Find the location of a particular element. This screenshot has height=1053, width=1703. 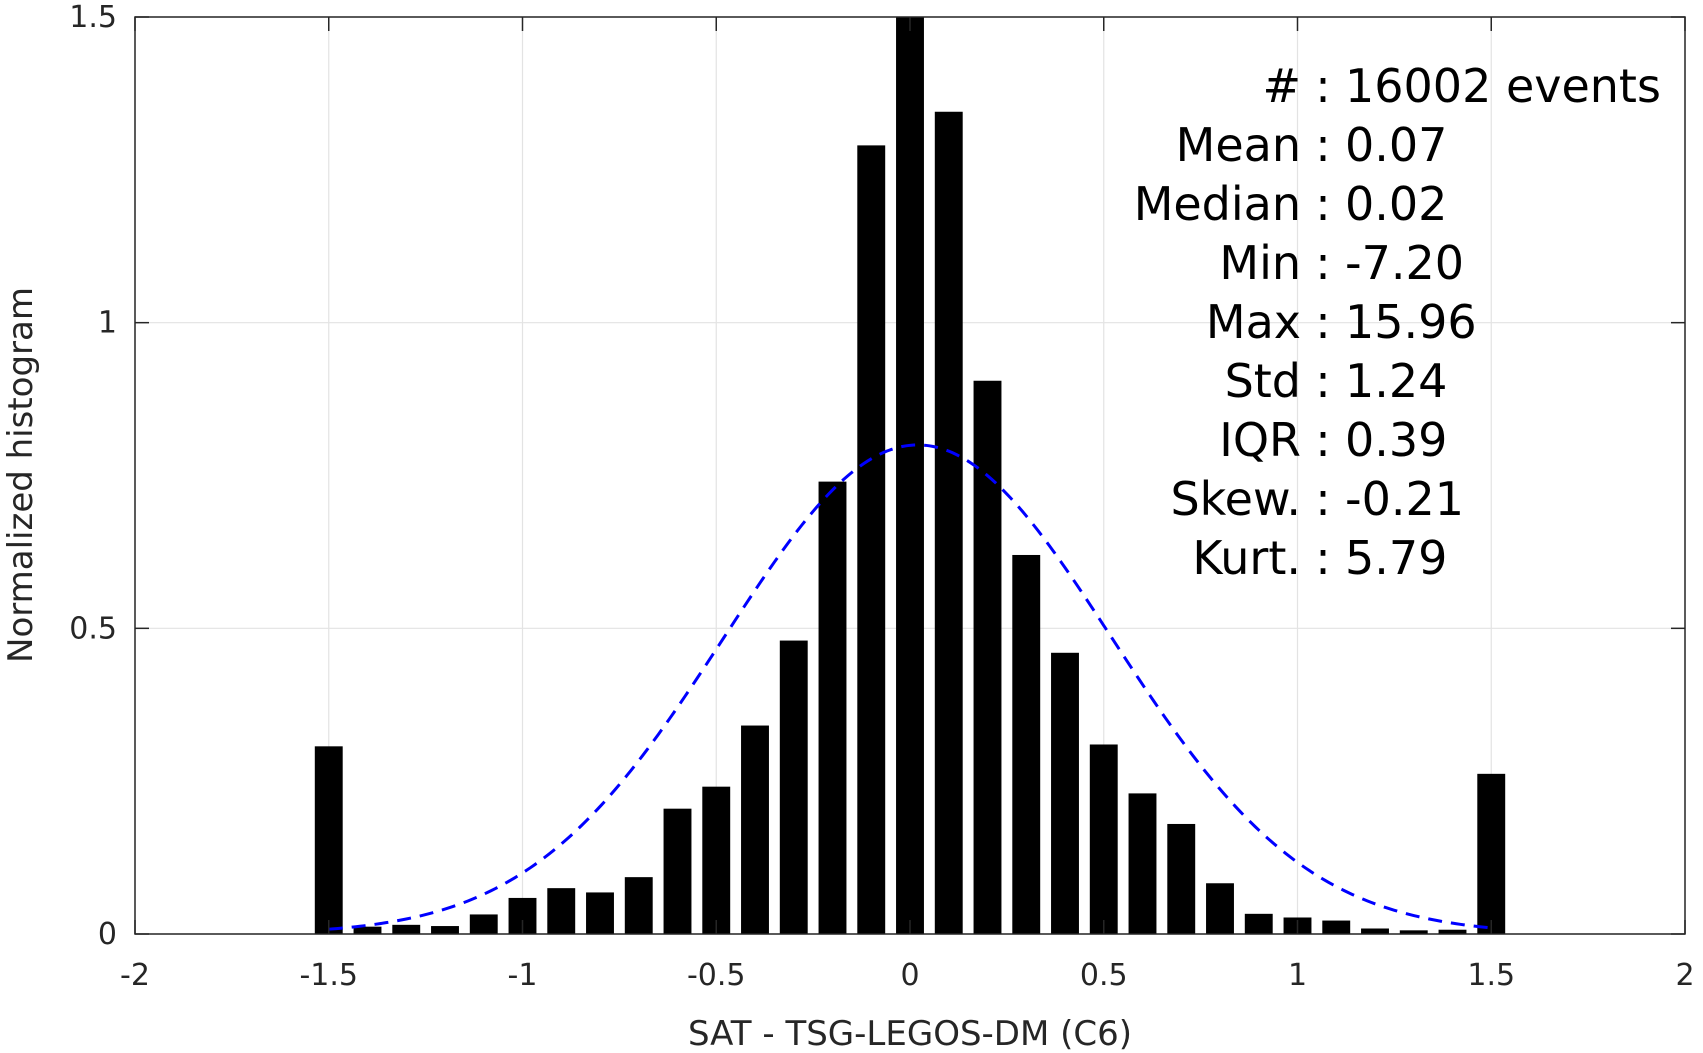

stat-value: 1.24 is located at coordinates (1396, 381).